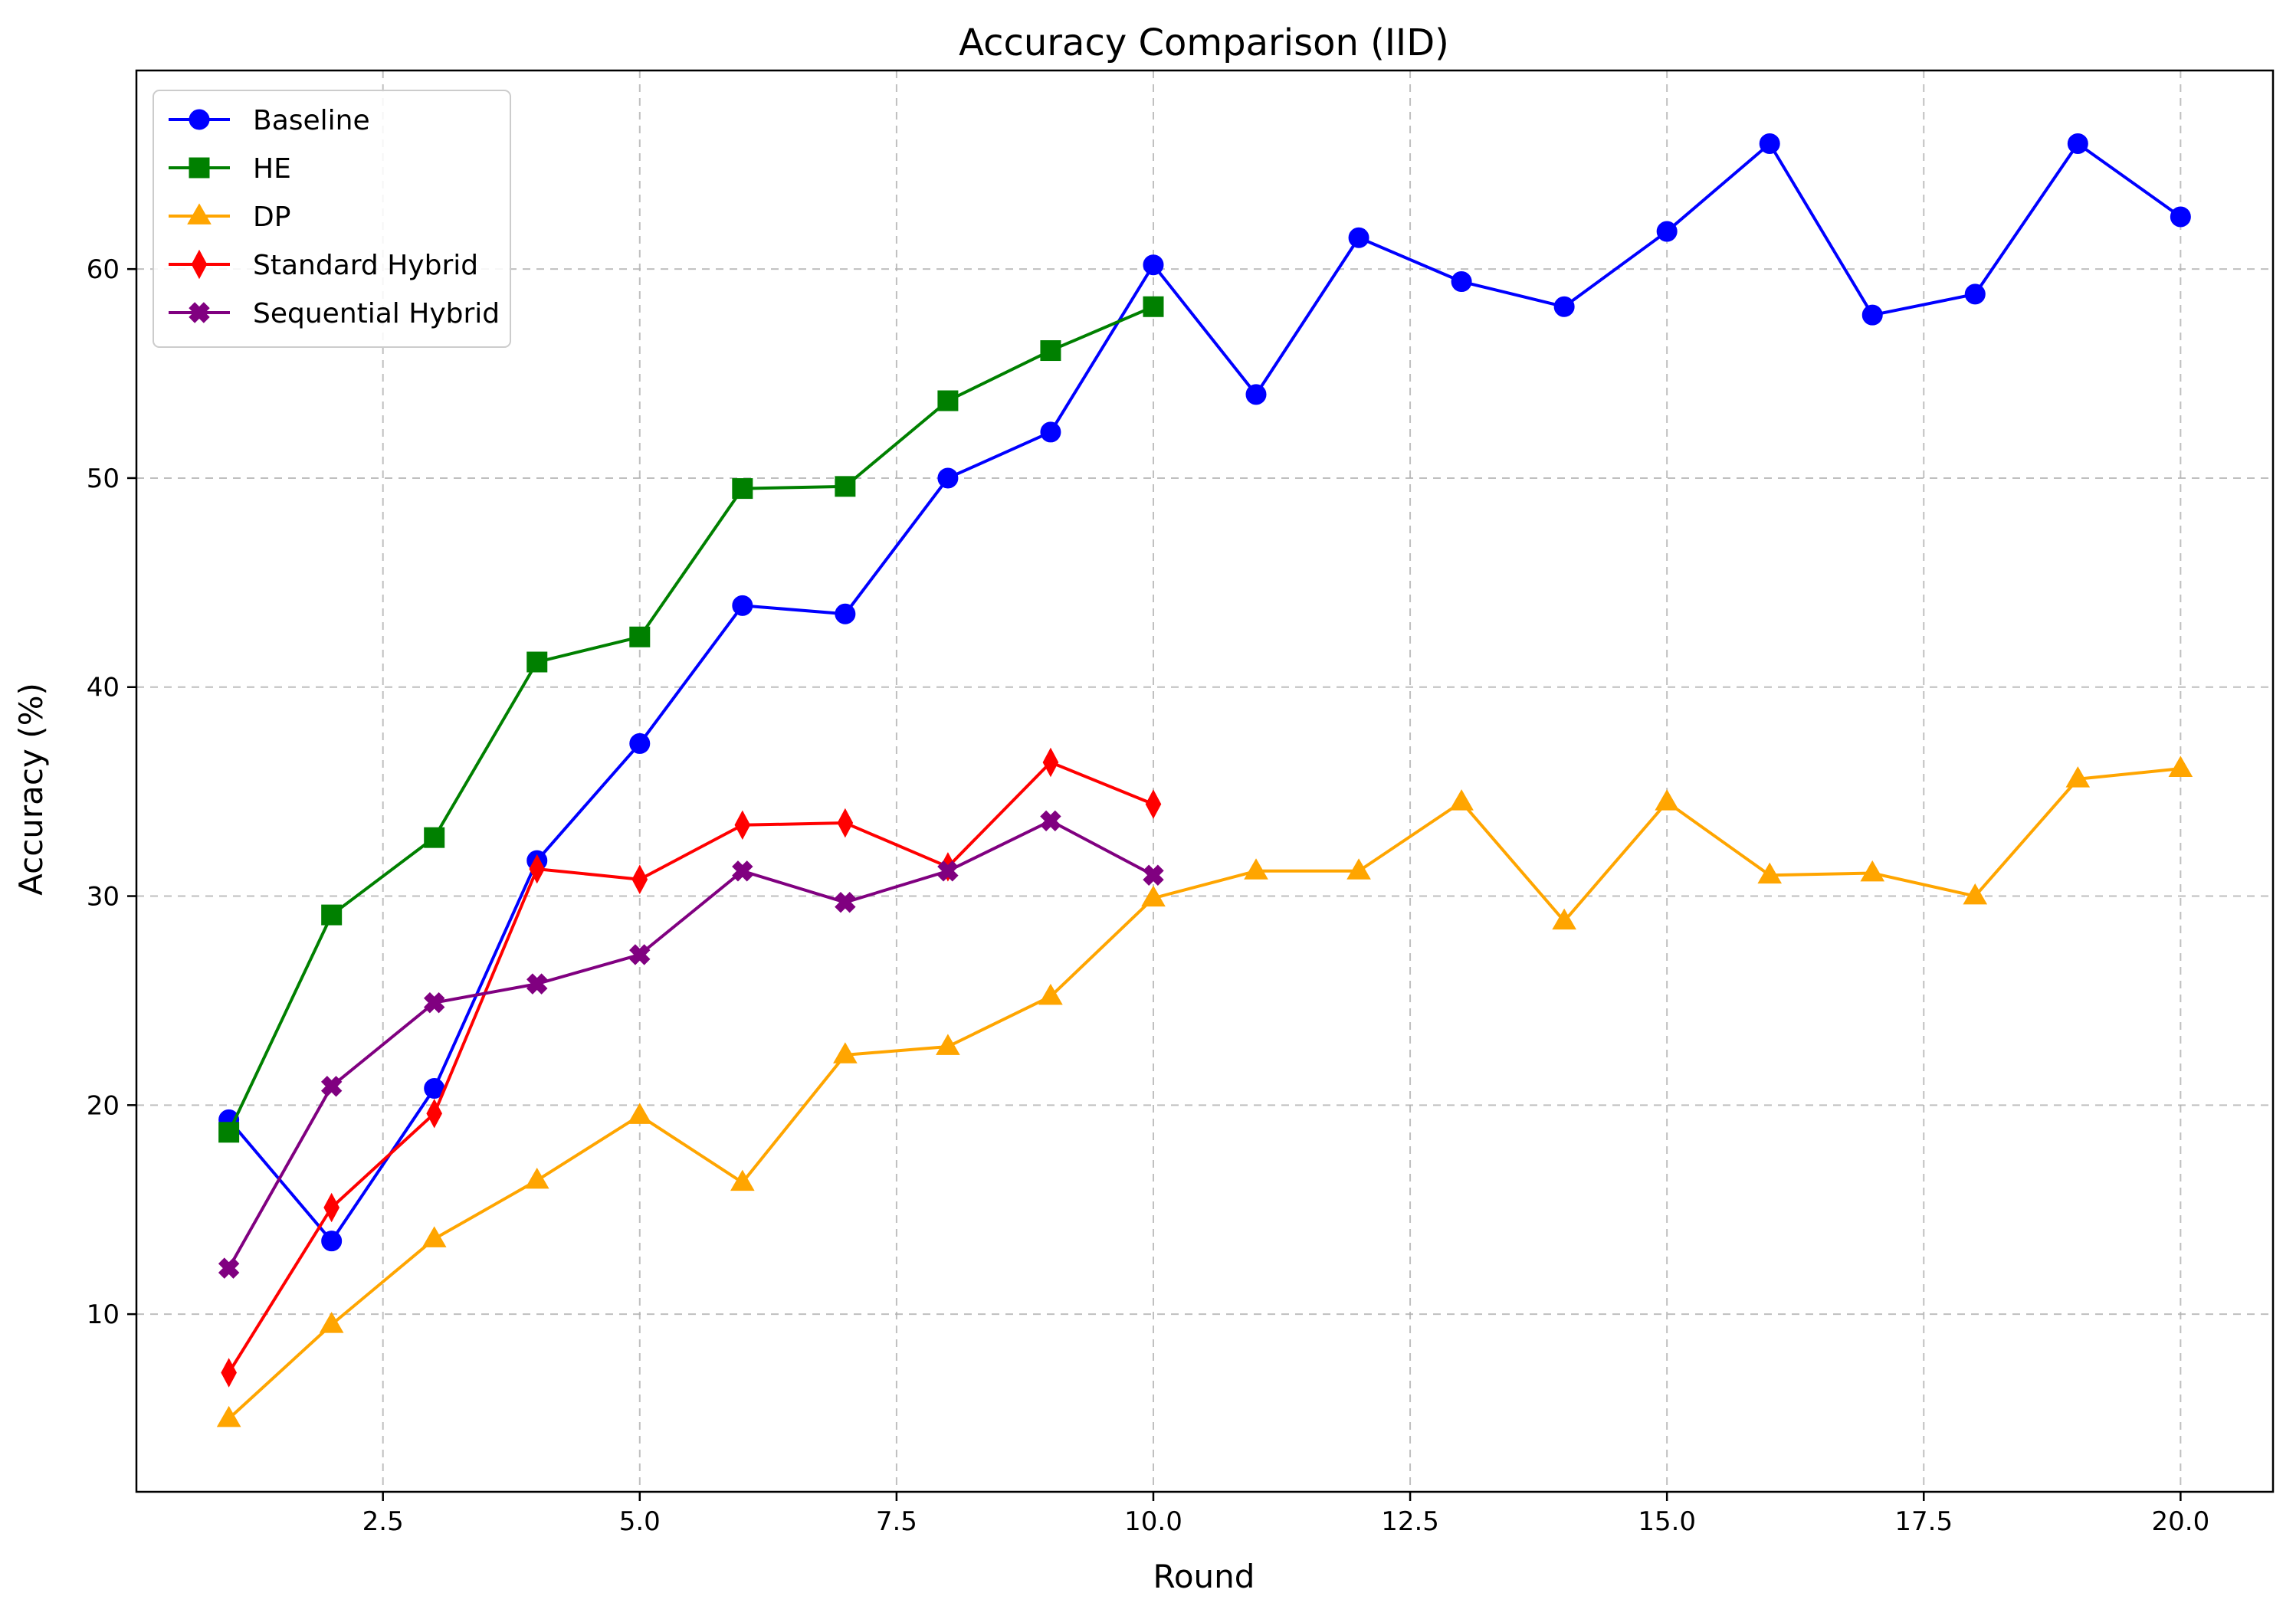 This screenshot has height=1619, width=2296. I want to click on legend-box, so click(332, 219).